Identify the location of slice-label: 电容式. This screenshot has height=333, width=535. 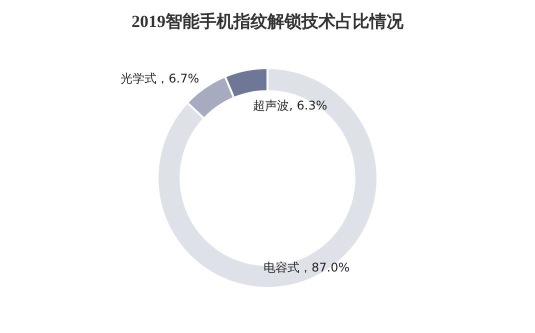
(282, 267).